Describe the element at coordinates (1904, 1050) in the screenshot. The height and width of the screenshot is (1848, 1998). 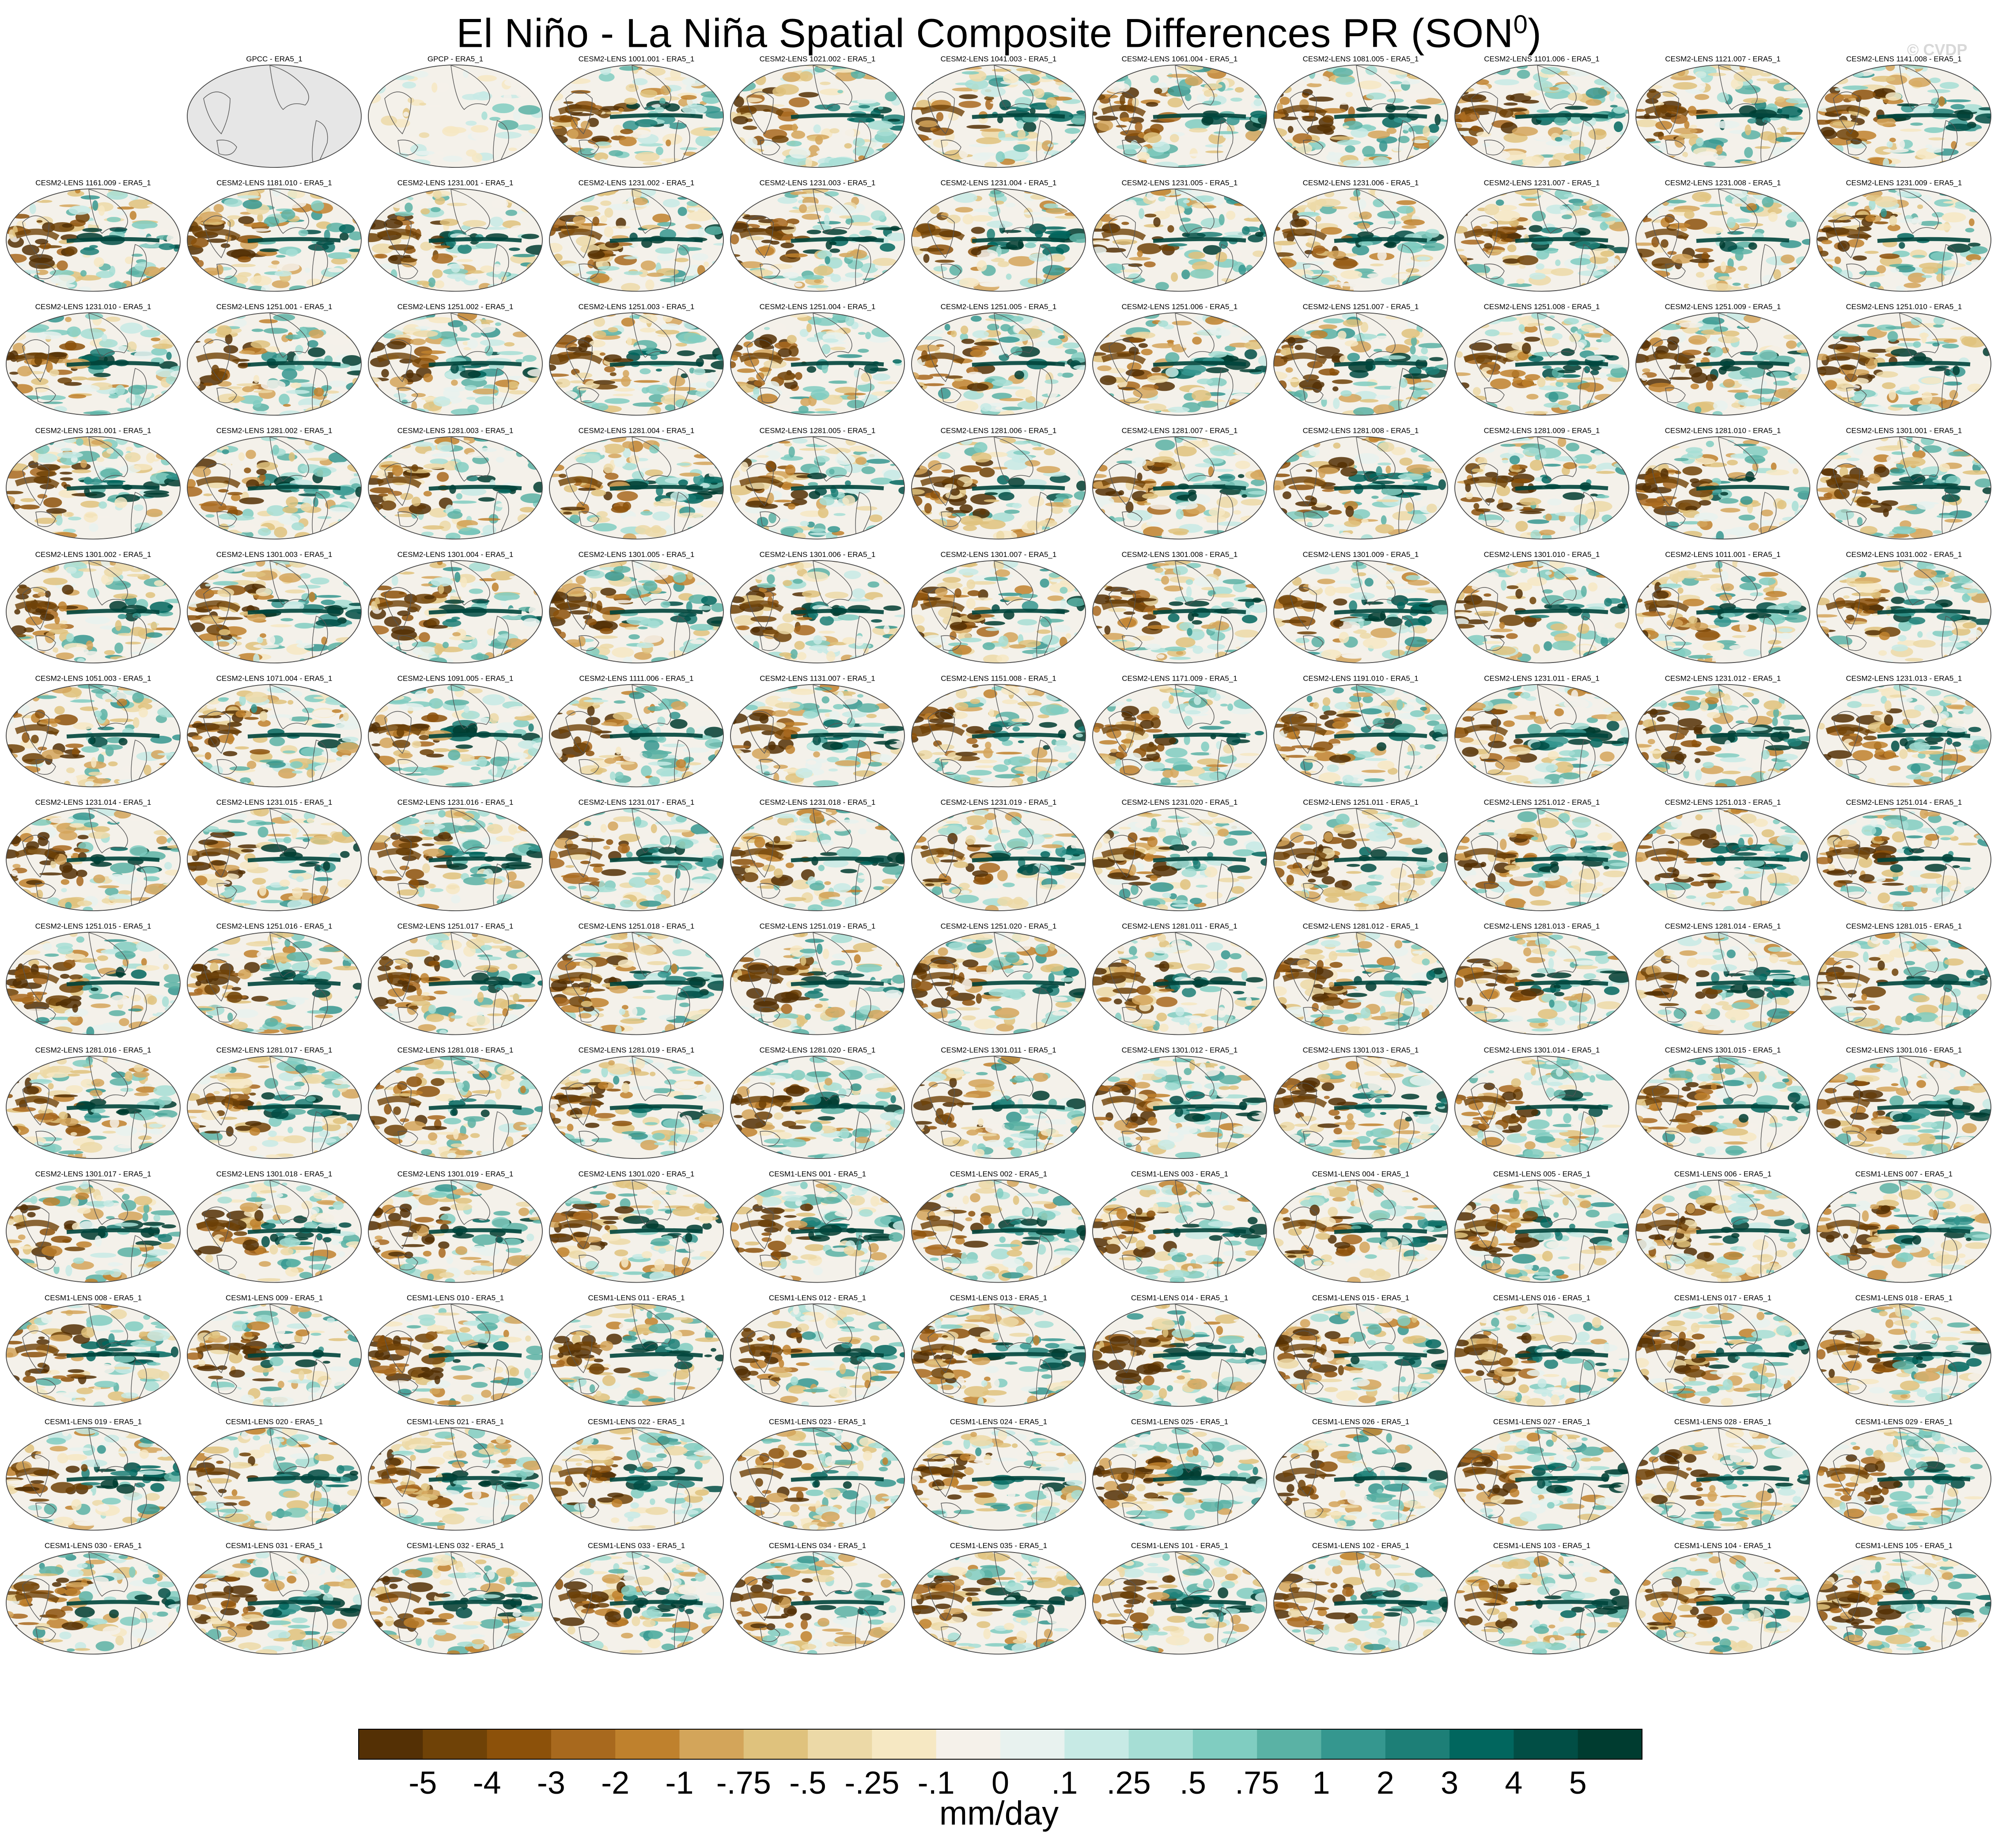
I see `panel-title: CESM2-LENS 1301.016 - ERA5_1` at that location.